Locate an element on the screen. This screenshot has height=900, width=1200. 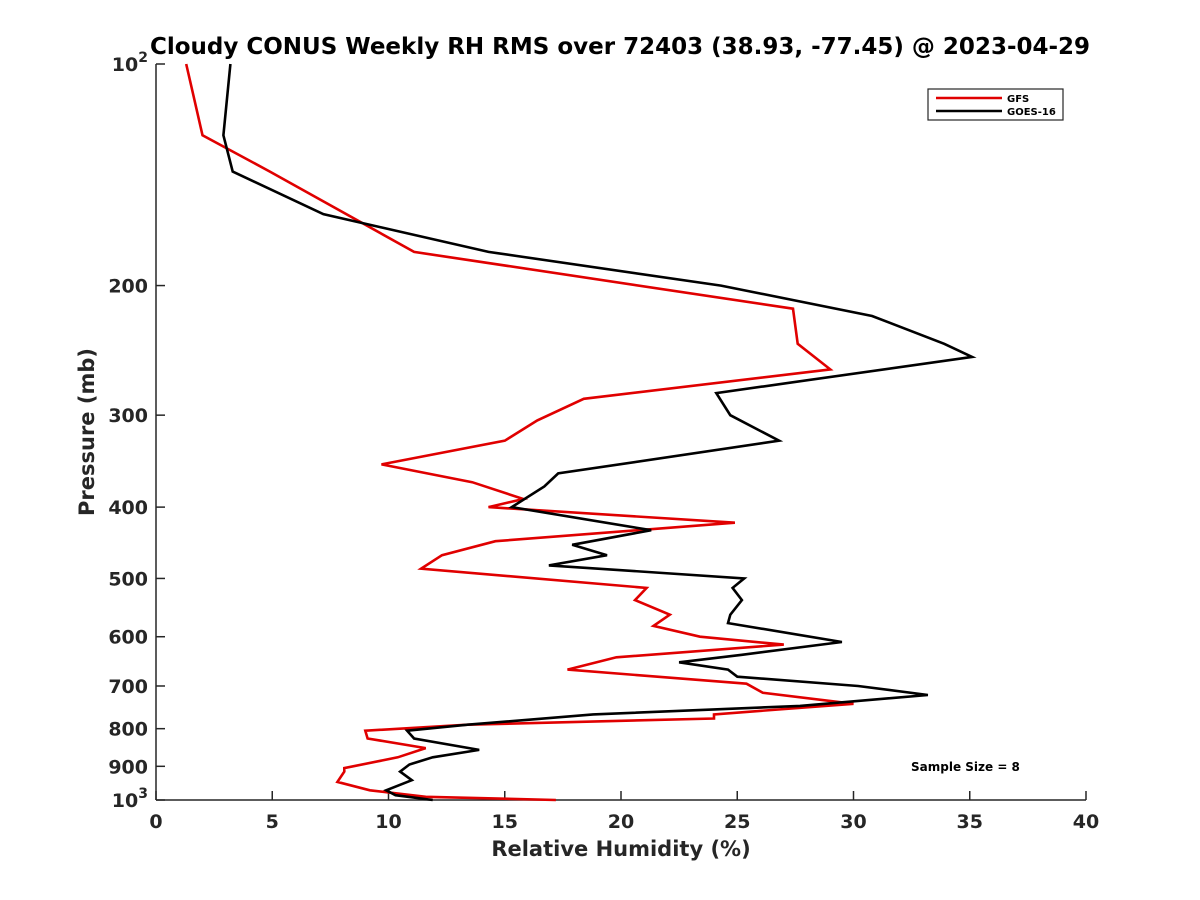
y-tick-label: 500 is located at coordinates (128, 579).